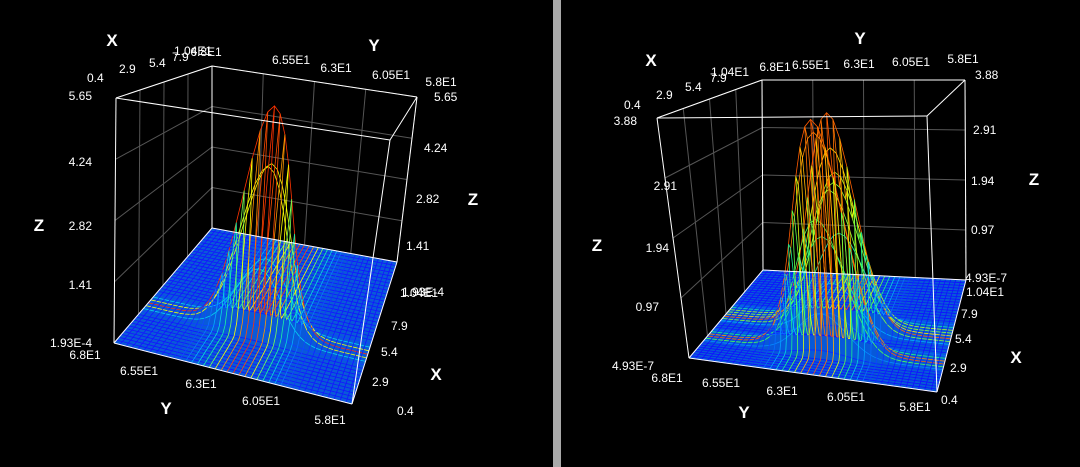 The height and width of the screenshot is (467, 1080). What do you see at coordinates (648, 307) in the screenshot?
I see `z-tick-label: 0.97` at bounding box center [648, 307].